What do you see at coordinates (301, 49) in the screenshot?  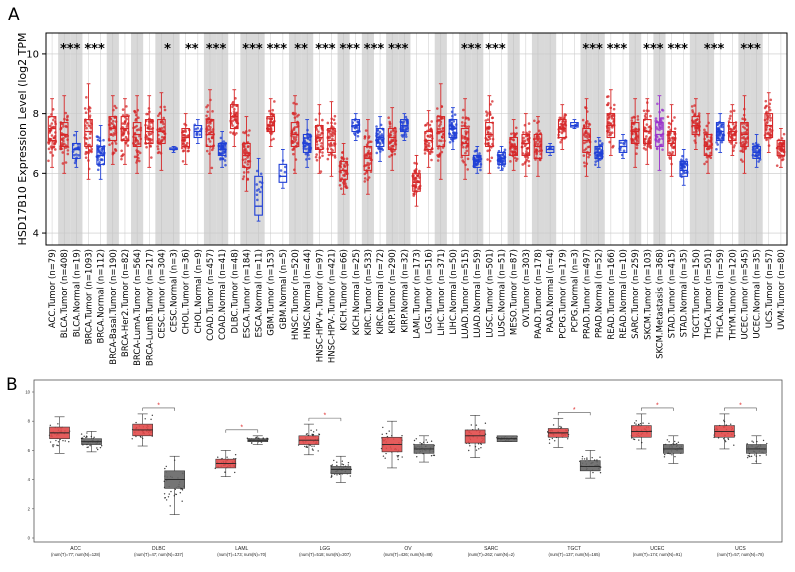 I see `significance-mark: **` at bounding box center [301, 49].